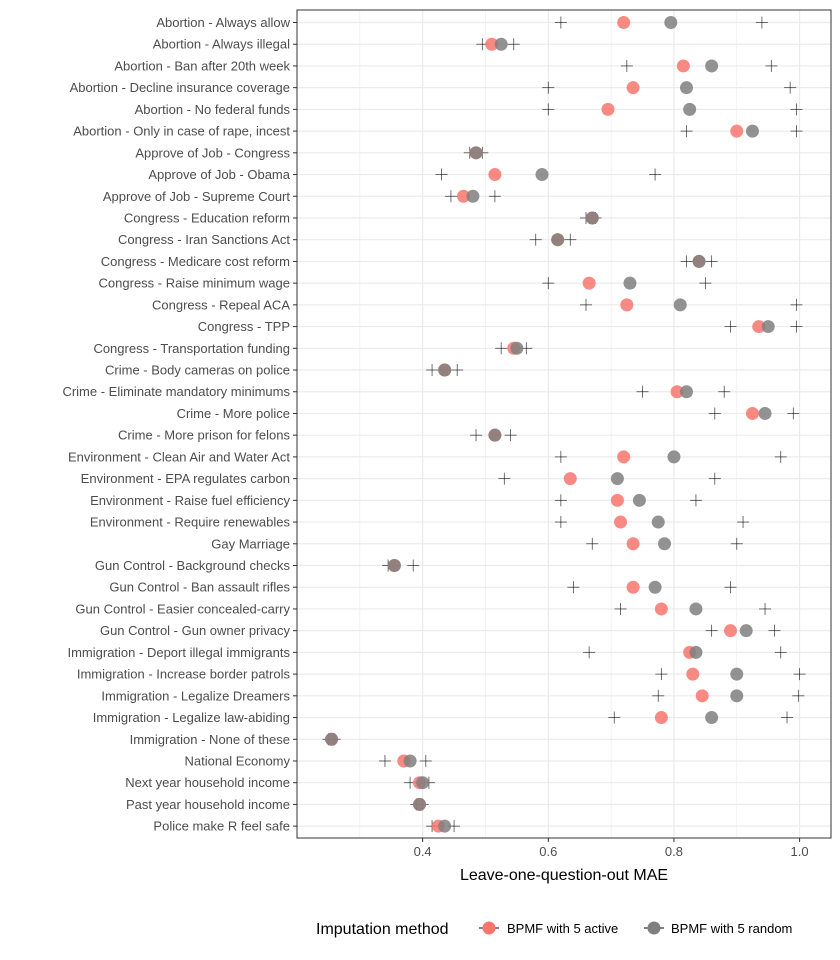  I want to click on y-tick-label: Abortion - Always allow, so click(223, 22).